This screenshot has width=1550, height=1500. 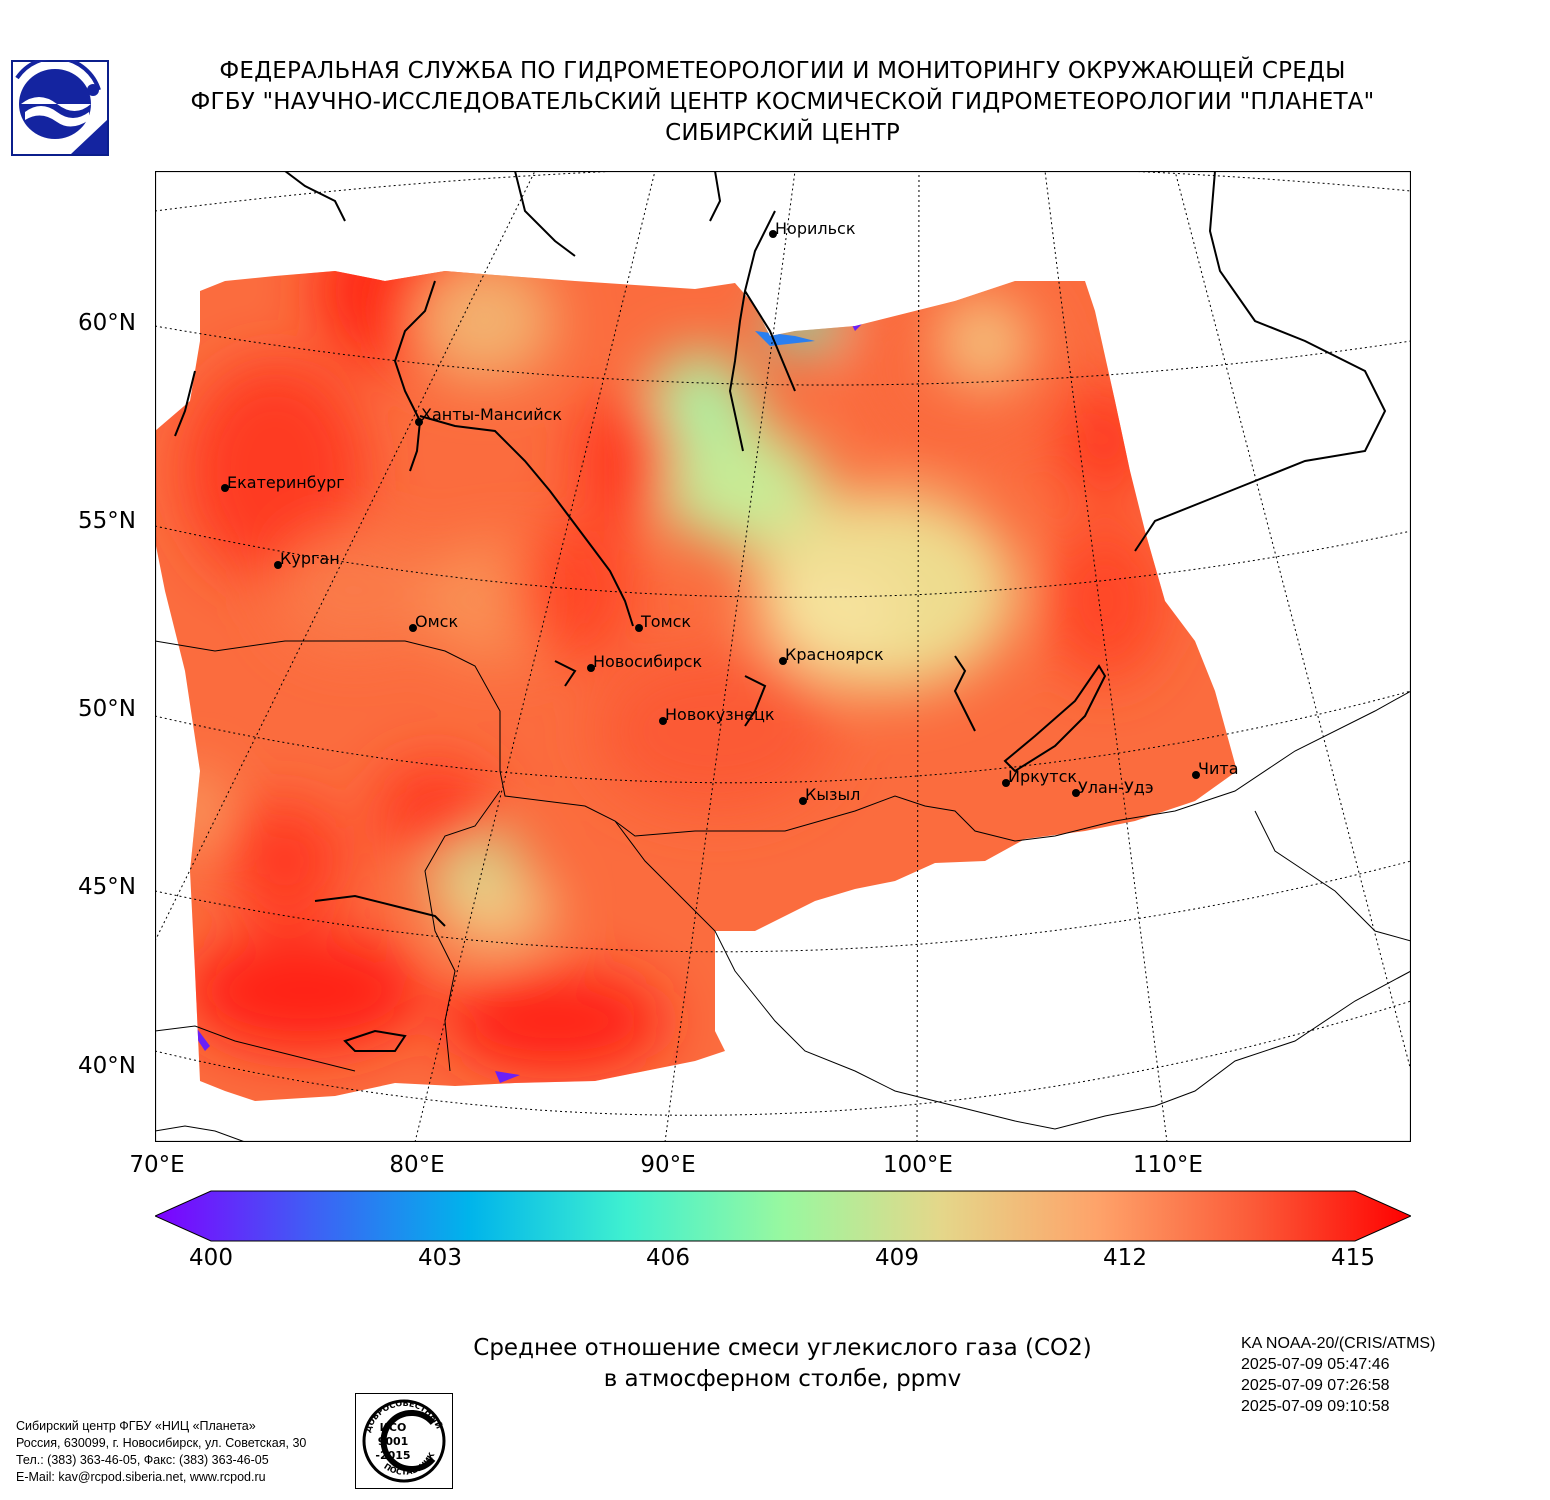 I want to click on city-label-norilsk: Норильск, so click(x=815, y=228).